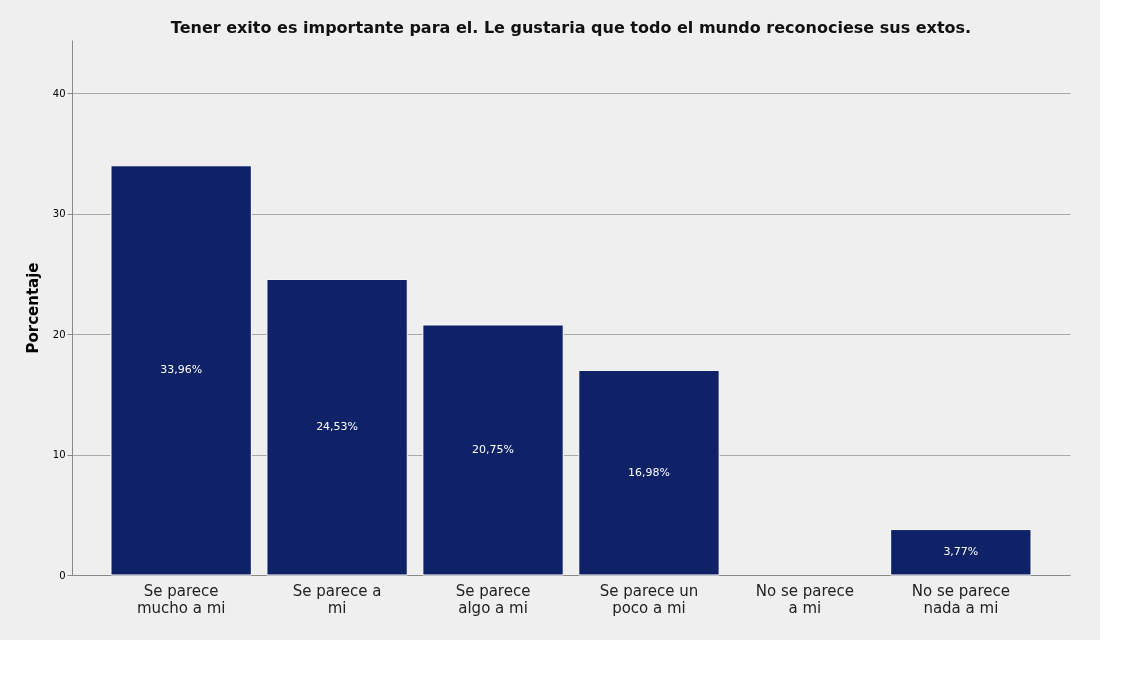 This screenshot has height=676, width=1139. I want to click on data-label: 16,98%, so click(648, 472).